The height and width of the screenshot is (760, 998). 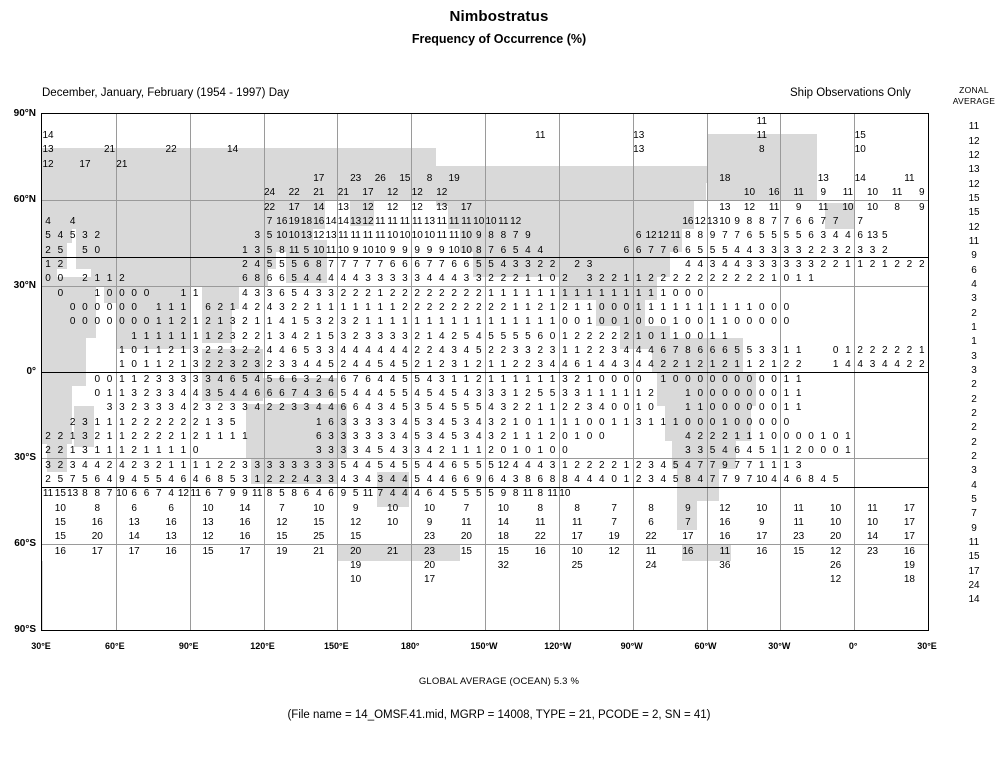 I want to click on grid-cell-value: 19, so click(x=454, y=178).